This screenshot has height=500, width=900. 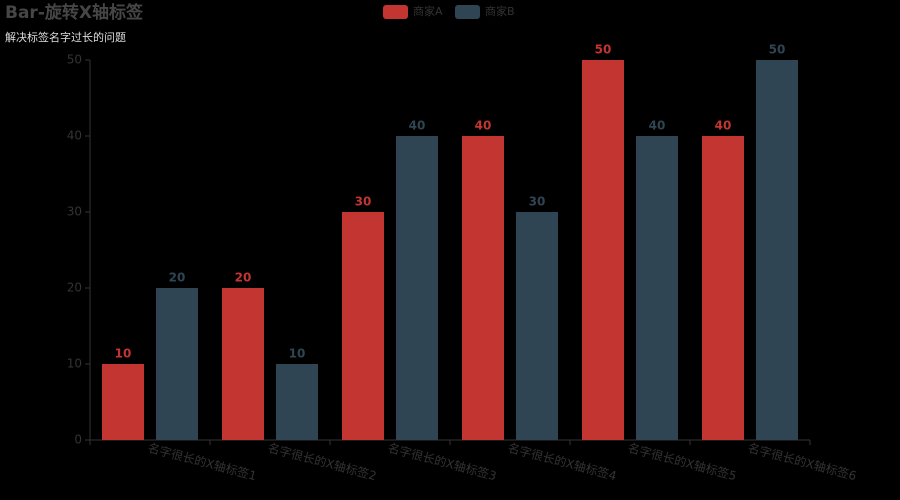 What do you see at coordinates (428, 11) in the screenshot?
I see `legend-label: 商家A` at bounding box center [428, 11].